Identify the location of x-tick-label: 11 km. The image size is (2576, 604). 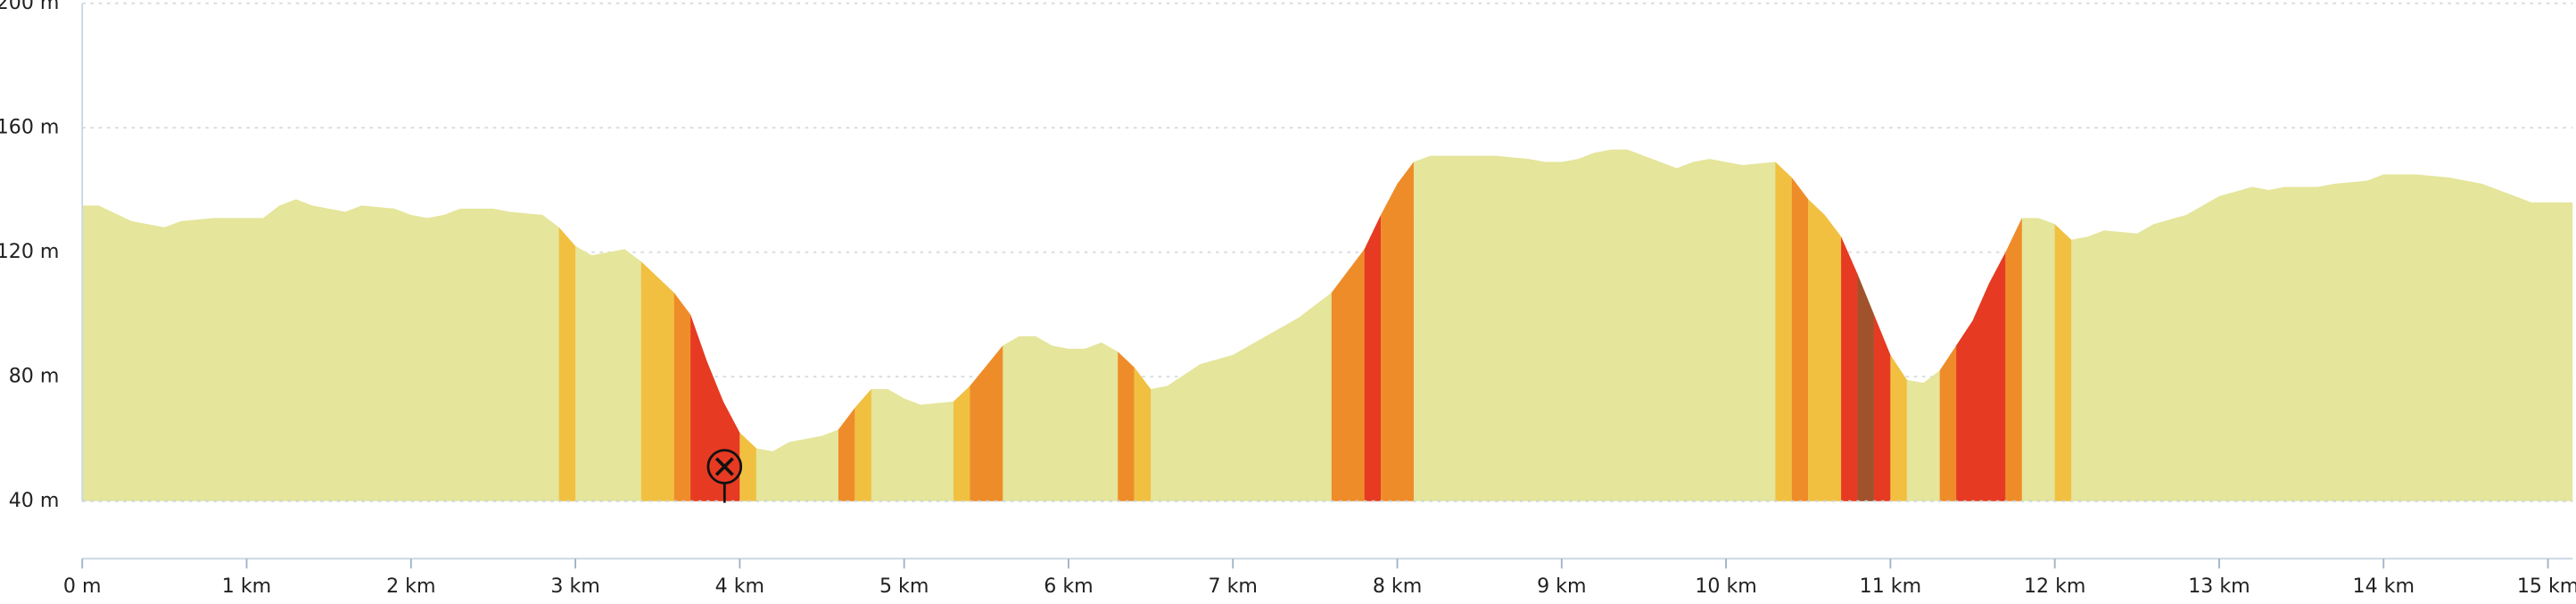
(1891, 586).